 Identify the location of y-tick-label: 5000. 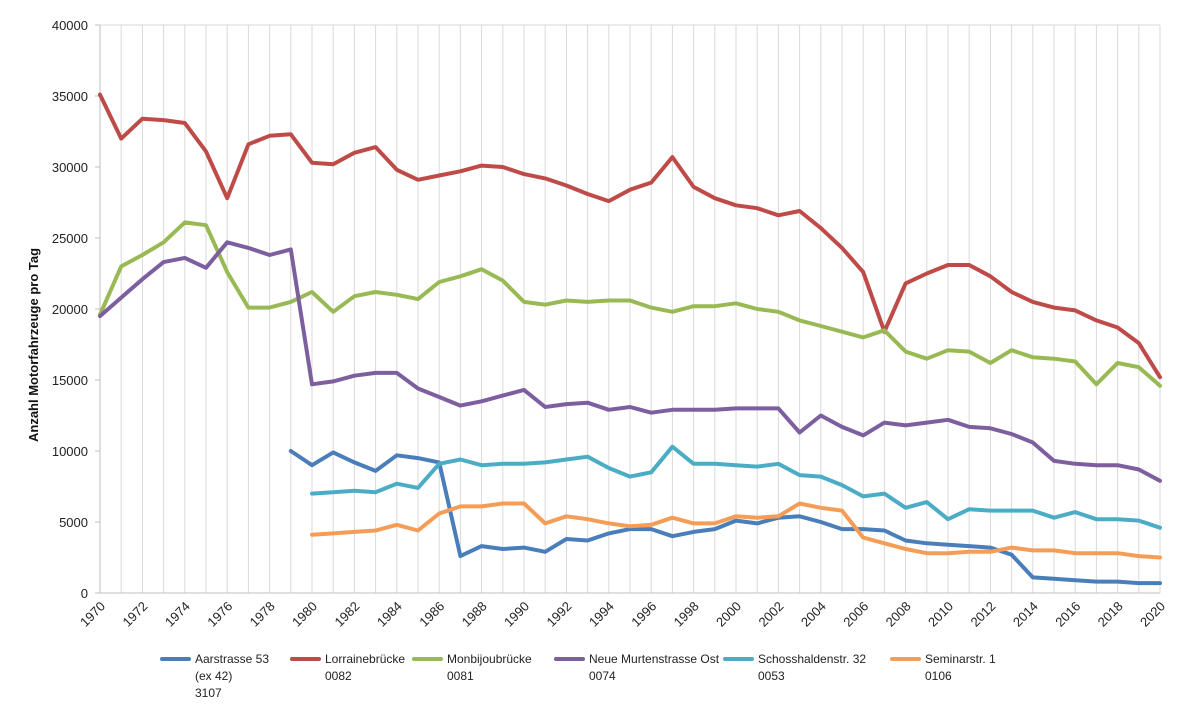
(73, 522).